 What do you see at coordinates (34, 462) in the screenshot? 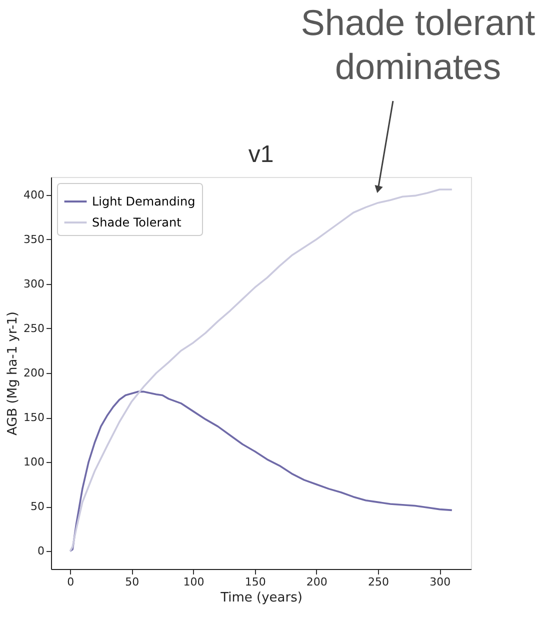
I see `y-tick-label: 100` at bounding box center [34, 462].